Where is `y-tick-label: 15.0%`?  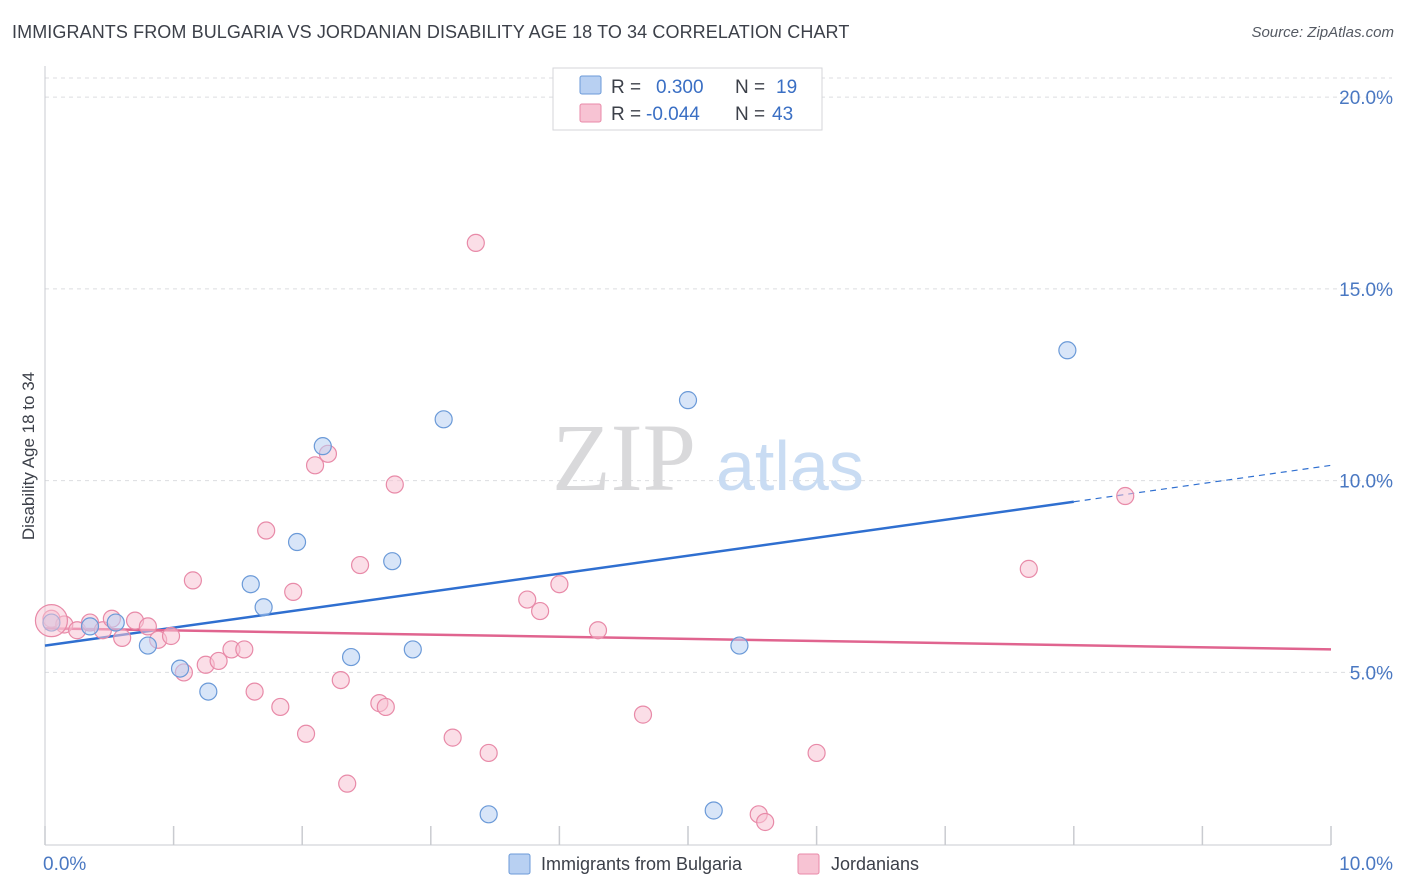 y-tick-label: 15.0% is located at coordinates (1366, 290).